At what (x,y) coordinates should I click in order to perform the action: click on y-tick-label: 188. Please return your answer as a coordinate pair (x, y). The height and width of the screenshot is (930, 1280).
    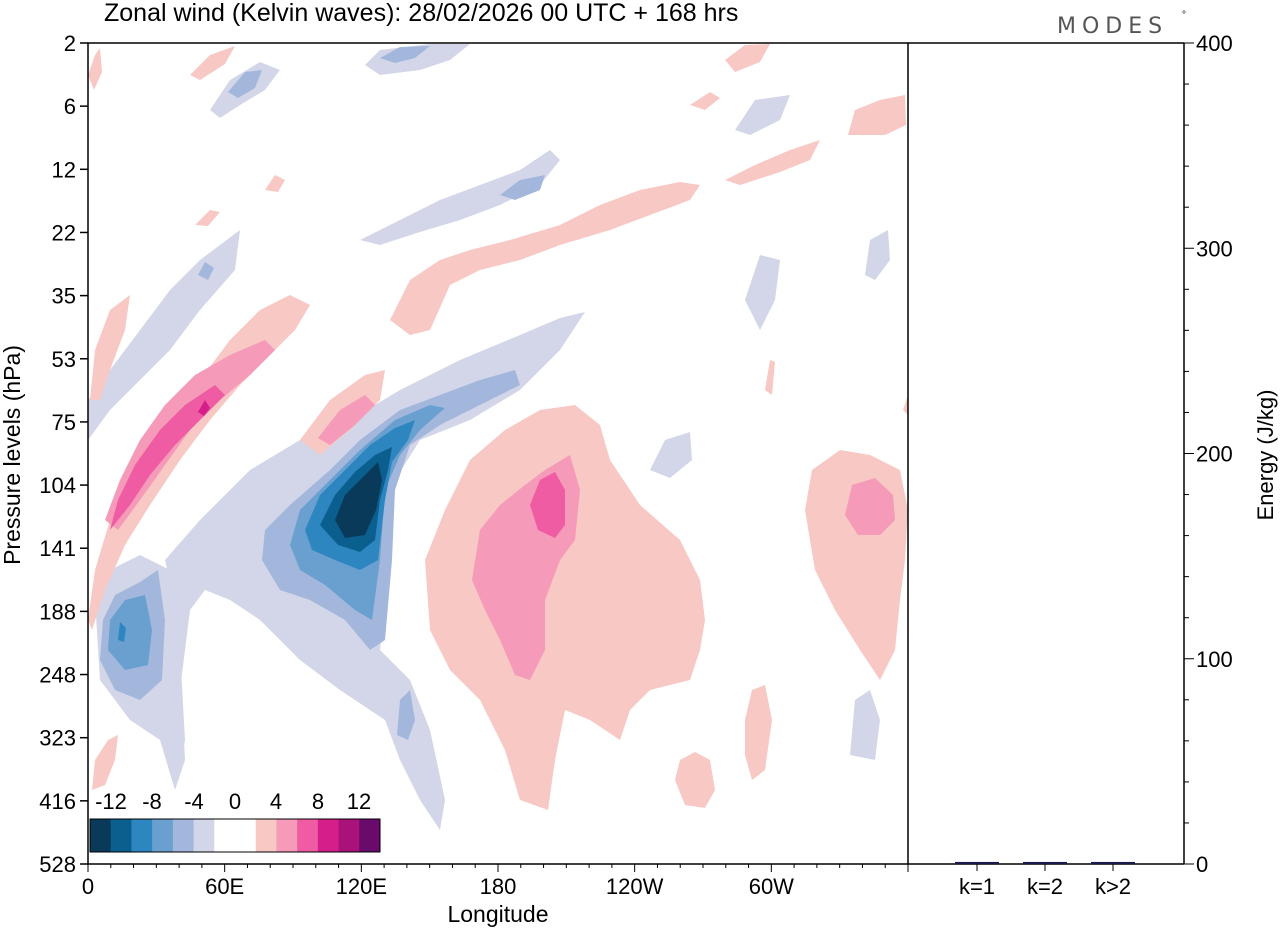
    Looking at the image, I should click on (57, 611).